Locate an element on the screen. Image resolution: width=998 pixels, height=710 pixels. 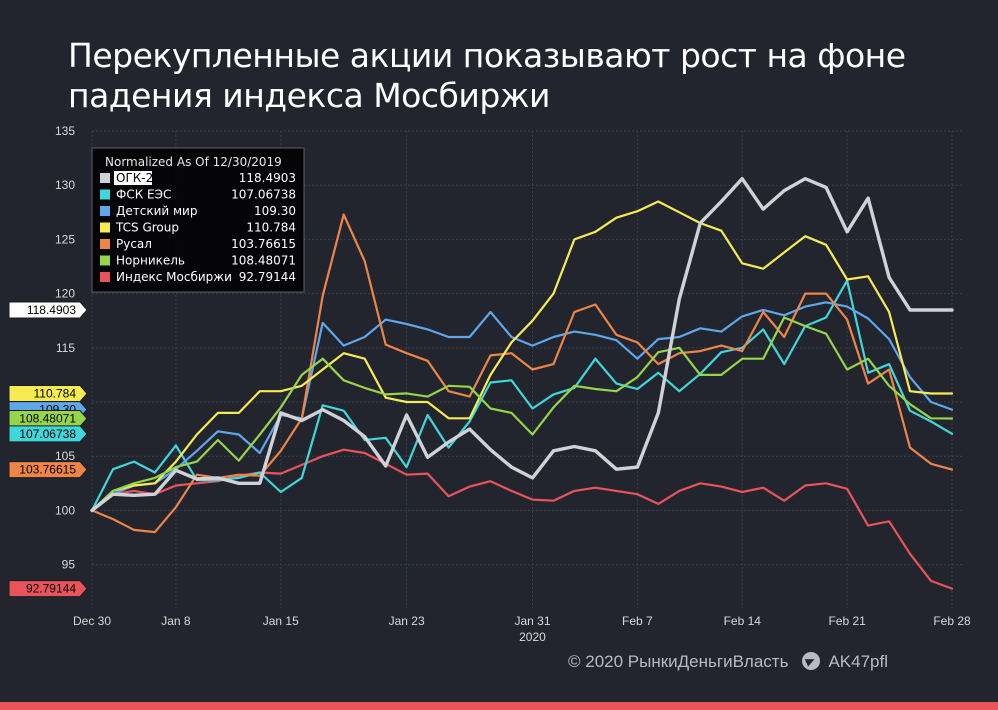
legend-series-name: Индекс Мосбиржи is located at coordinates (174, 277).